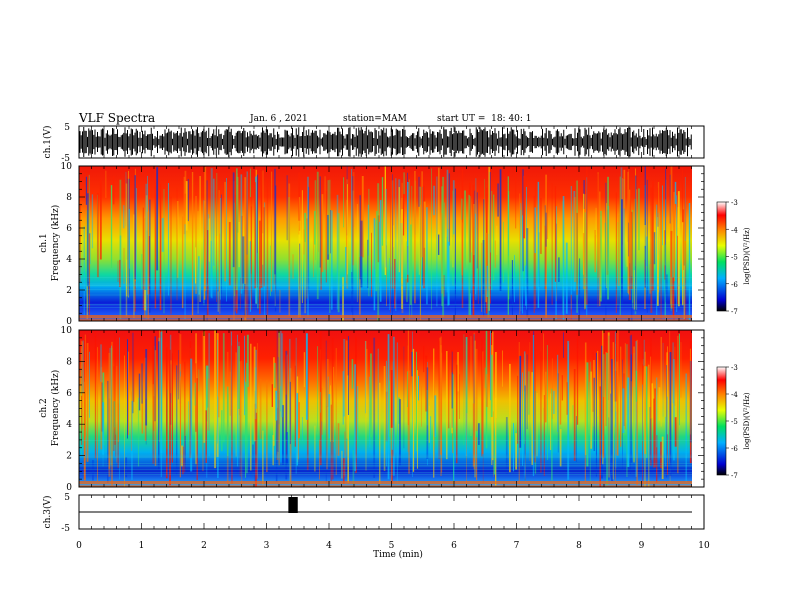 The image size is (792, 612). I want to click on ch1-spectrogram-ytick-labels: 0 2 4 6 8 10, so click(67, 244).